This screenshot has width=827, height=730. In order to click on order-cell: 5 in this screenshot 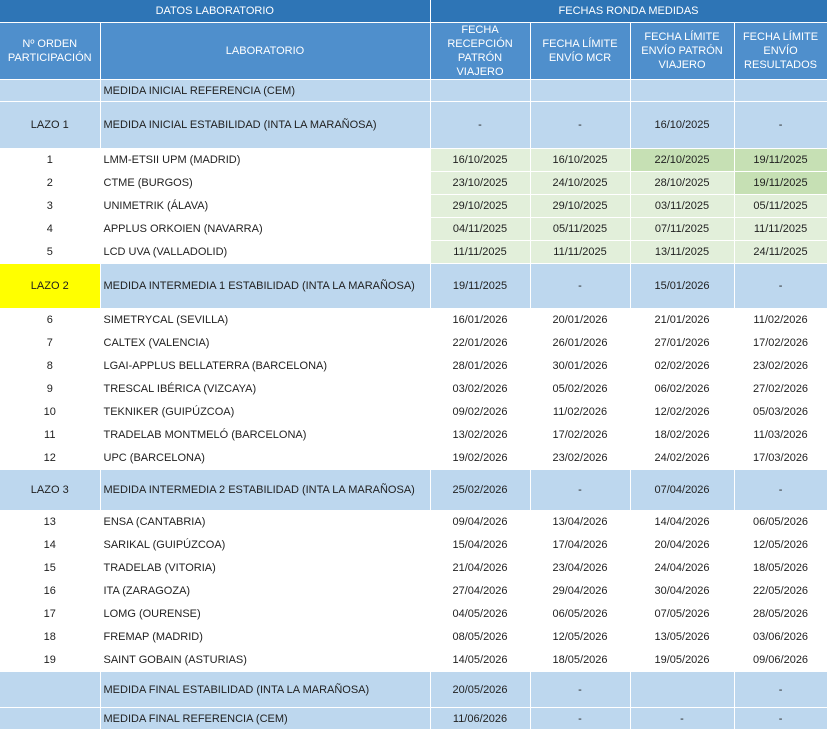, I will do `click(50, 252)`.